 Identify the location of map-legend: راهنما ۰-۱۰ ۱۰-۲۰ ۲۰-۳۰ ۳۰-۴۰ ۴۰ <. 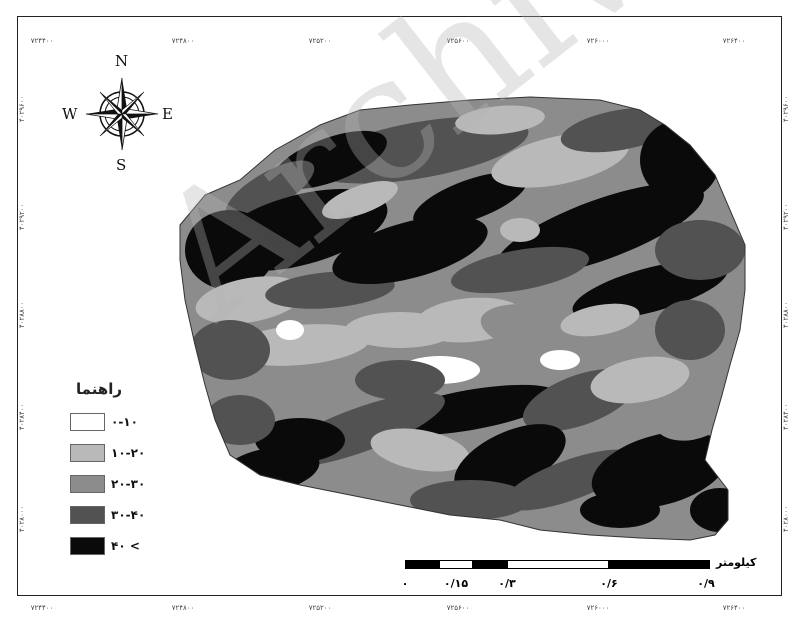
(130, 472).